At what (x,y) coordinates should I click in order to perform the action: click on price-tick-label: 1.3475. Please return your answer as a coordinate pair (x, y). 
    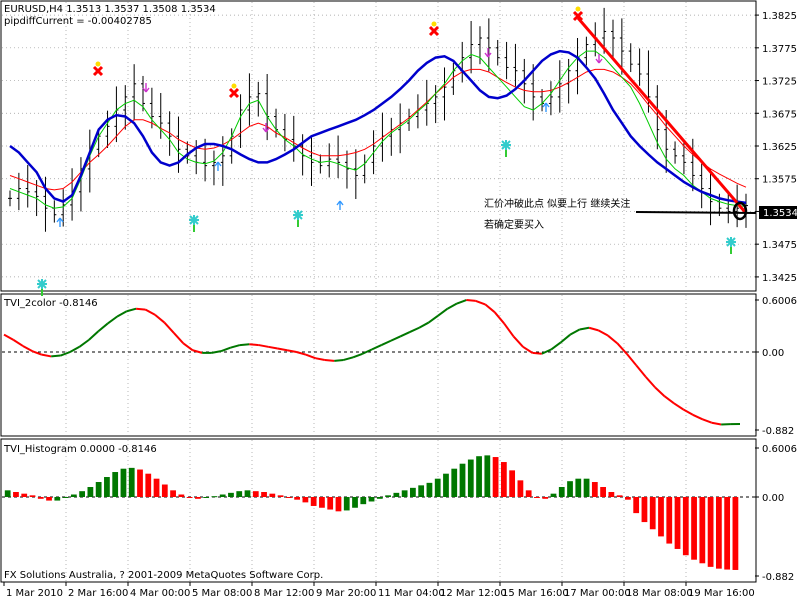
    Looking at the image, I should click on (779, 245).